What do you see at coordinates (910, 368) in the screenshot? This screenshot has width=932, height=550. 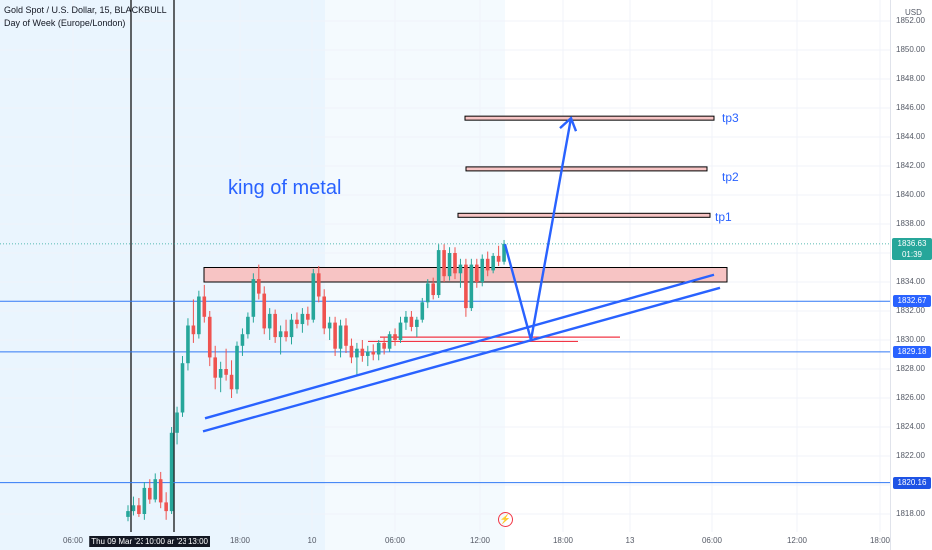 I see `price-tick: 1828.00` at bounding box center [910, 368].